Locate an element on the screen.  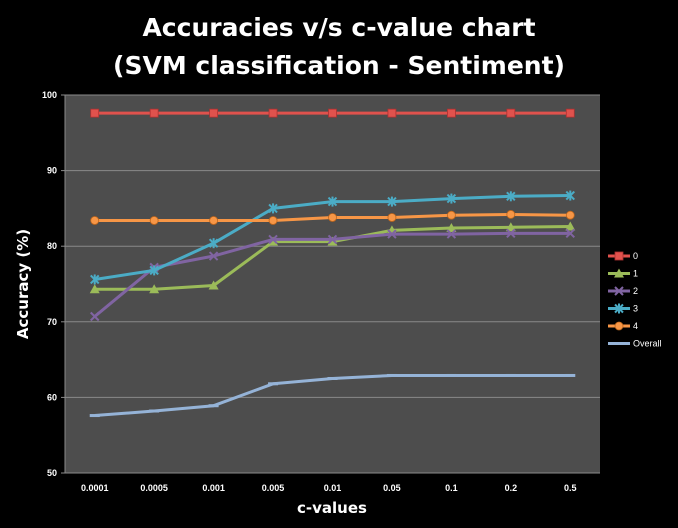
x-tick-label: 0.1 is located at coordinates (451, 488).